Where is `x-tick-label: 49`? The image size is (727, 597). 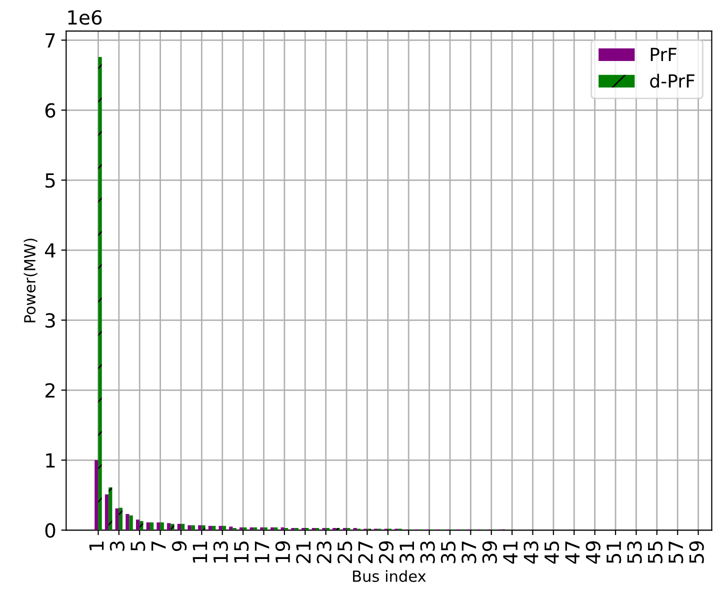 x-tick-label: 49 is located at coordinates (593, 552).